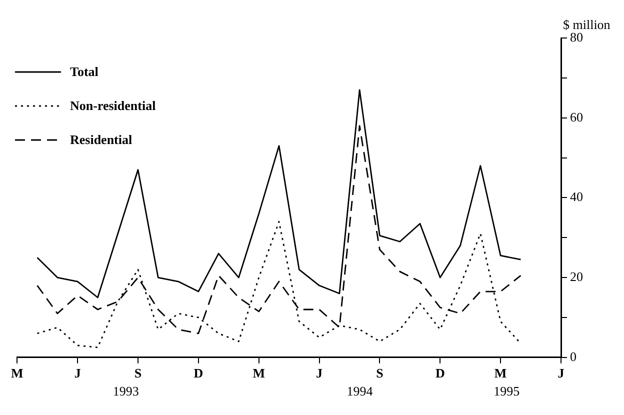  I want to click on text: 1994, so click(360, 390).